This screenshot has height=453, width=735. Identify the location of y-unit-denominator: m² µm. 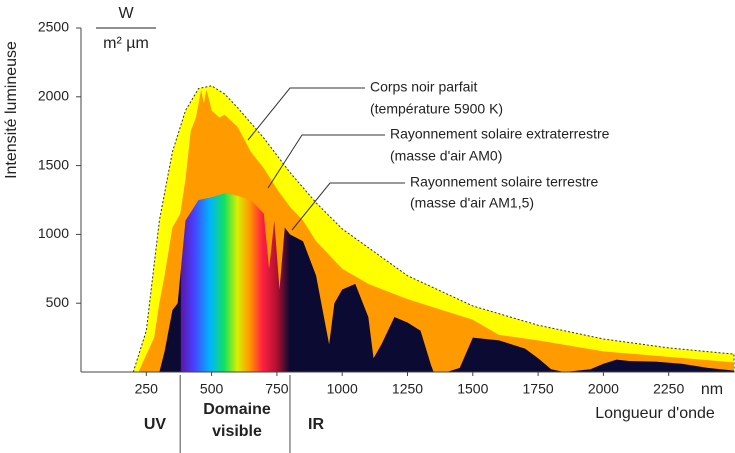
(126, 43).